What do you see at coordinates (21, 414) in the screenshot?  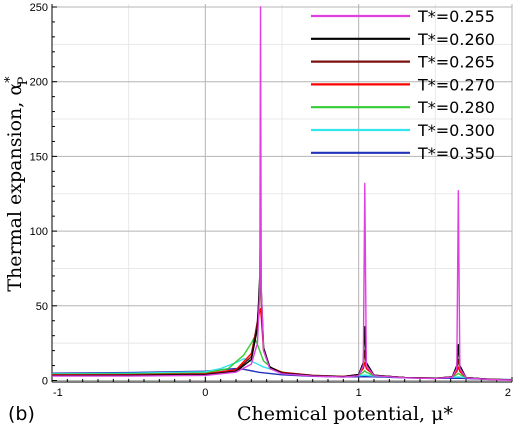 I see `panel-label: (b)` at bounding box center [21, 414].